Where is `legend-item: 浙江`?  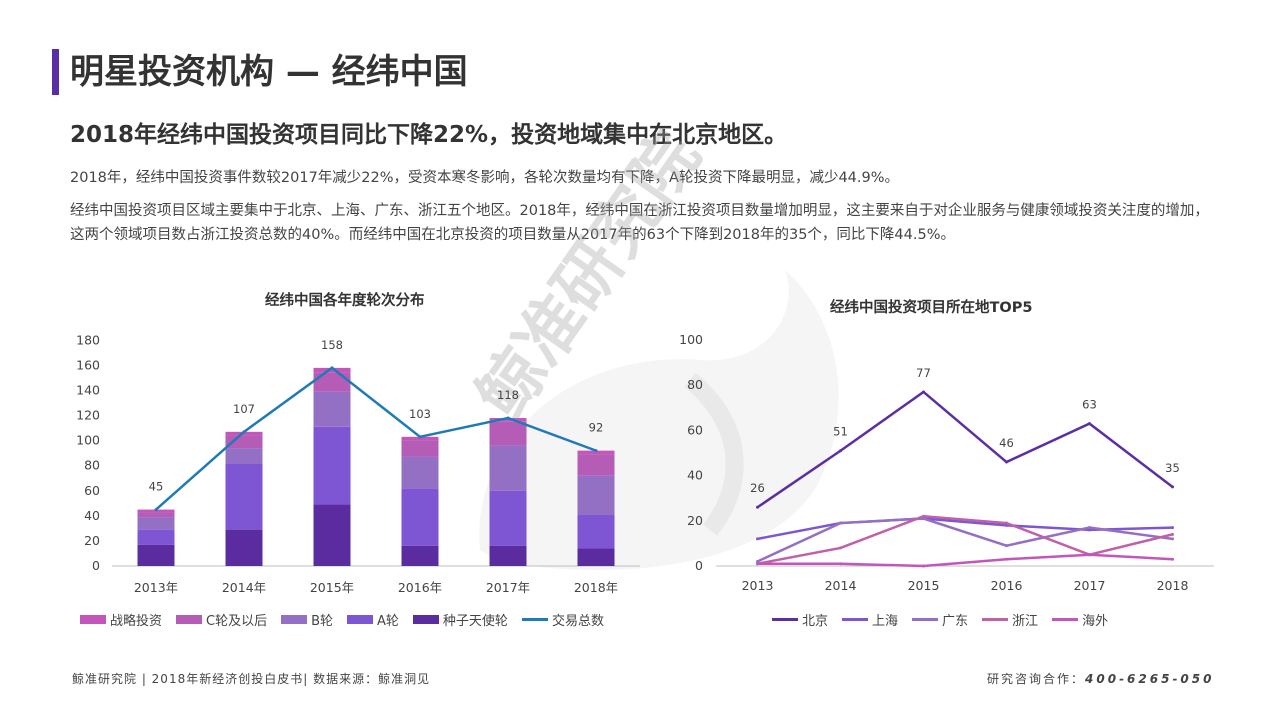
legend-item: 浙江 is located at coordinates (1010, 619).